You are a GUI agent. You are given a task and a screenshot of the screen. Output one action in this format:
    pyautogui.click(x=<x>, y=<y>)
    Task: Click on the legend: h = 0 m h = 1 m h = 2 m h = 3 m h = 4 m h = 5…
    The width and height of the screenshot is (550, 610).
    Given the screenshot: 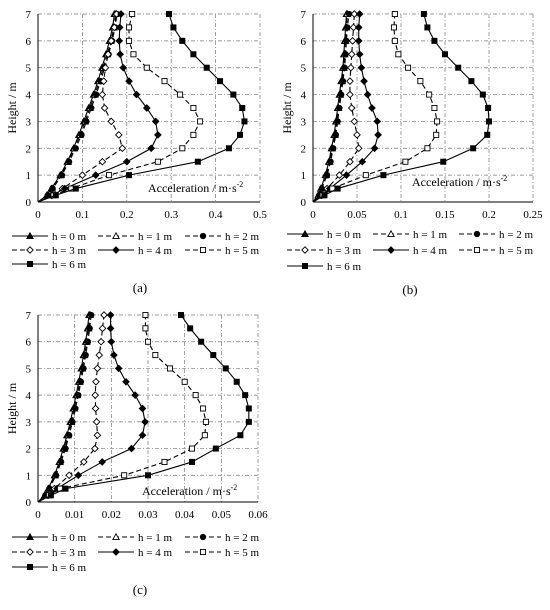 What is the action you would take?
    pyautogui.click(x=410, y=251)
    